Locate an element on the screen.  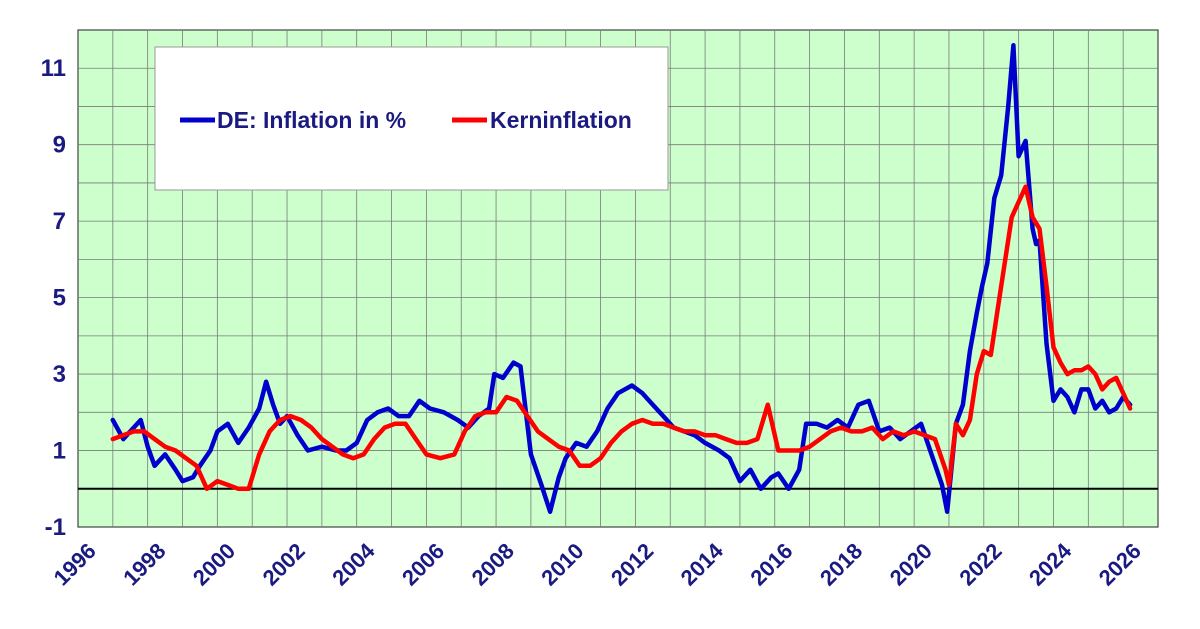
x-tick-label: 2002 is located at coordinates (284, 564).